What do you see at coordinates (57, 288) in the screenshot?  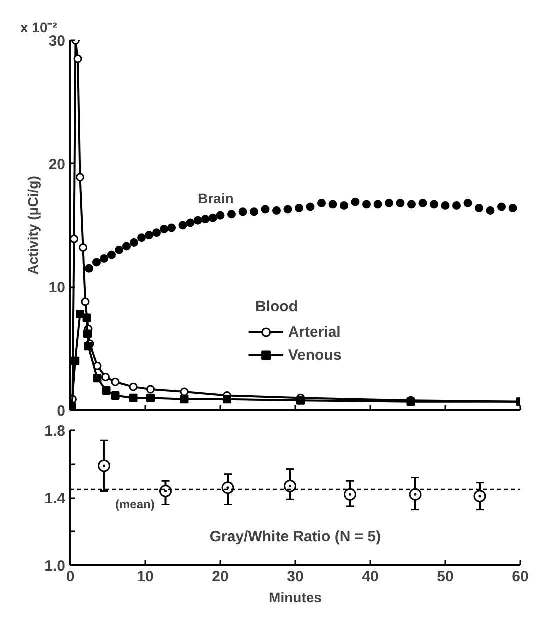 I see `y-tick-label: 10` at bounding box center [57, 288].